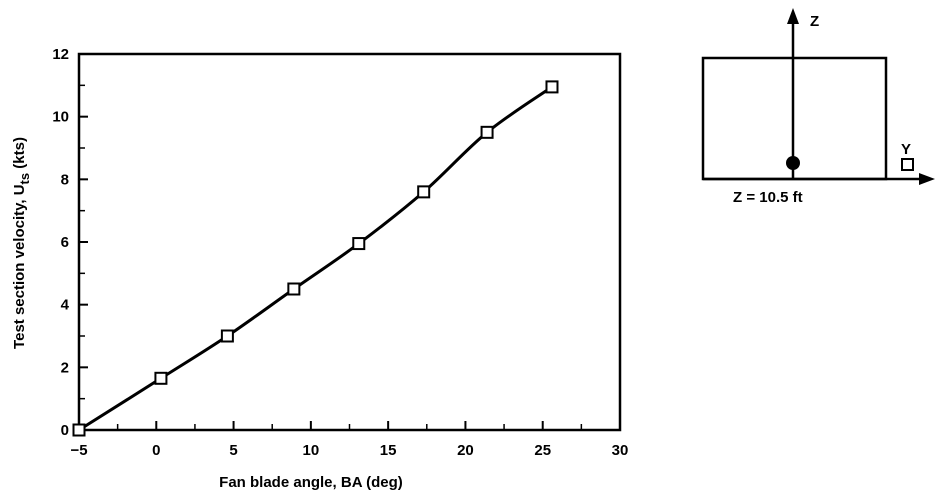 The width and height of the screenshot is (937, 500). I want to click on inset-legend-square-icon, so click(907, 164).